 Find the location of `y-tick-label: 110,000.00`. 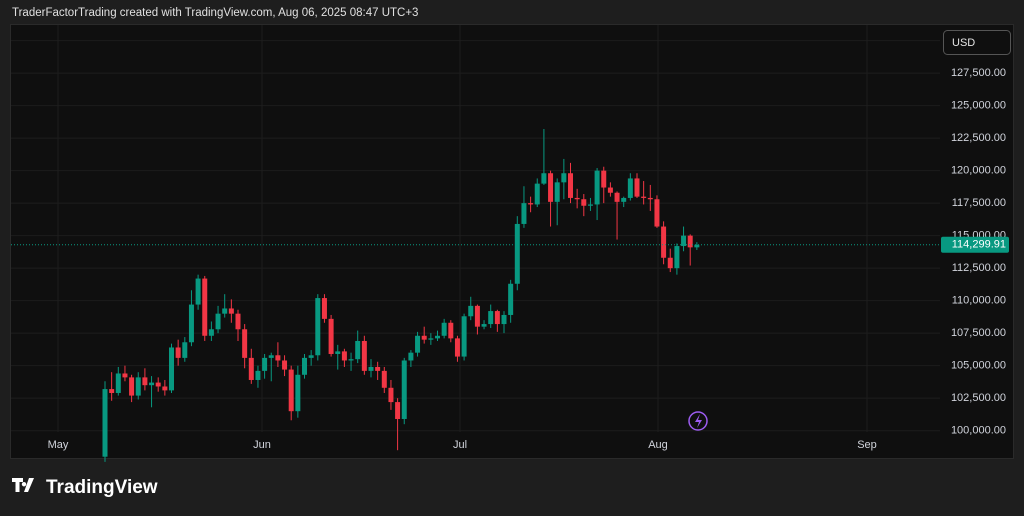

y-tick-label: 110,000.00 is located at coordinates (979, 301).